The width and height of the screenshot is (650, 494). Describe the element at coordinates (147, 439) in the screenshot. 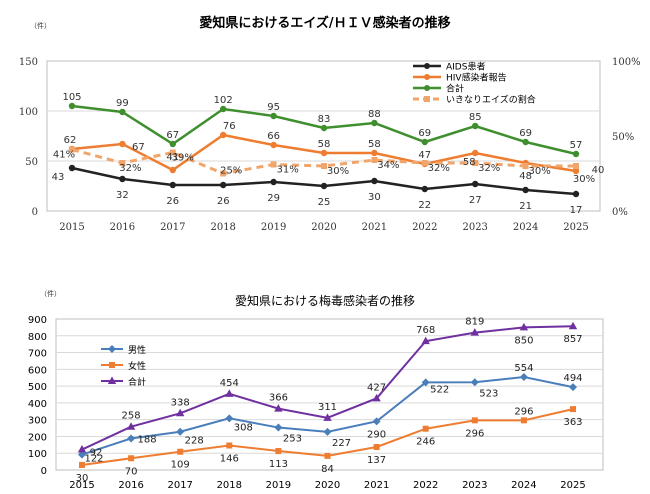

I see `data-label: 188` at that location.